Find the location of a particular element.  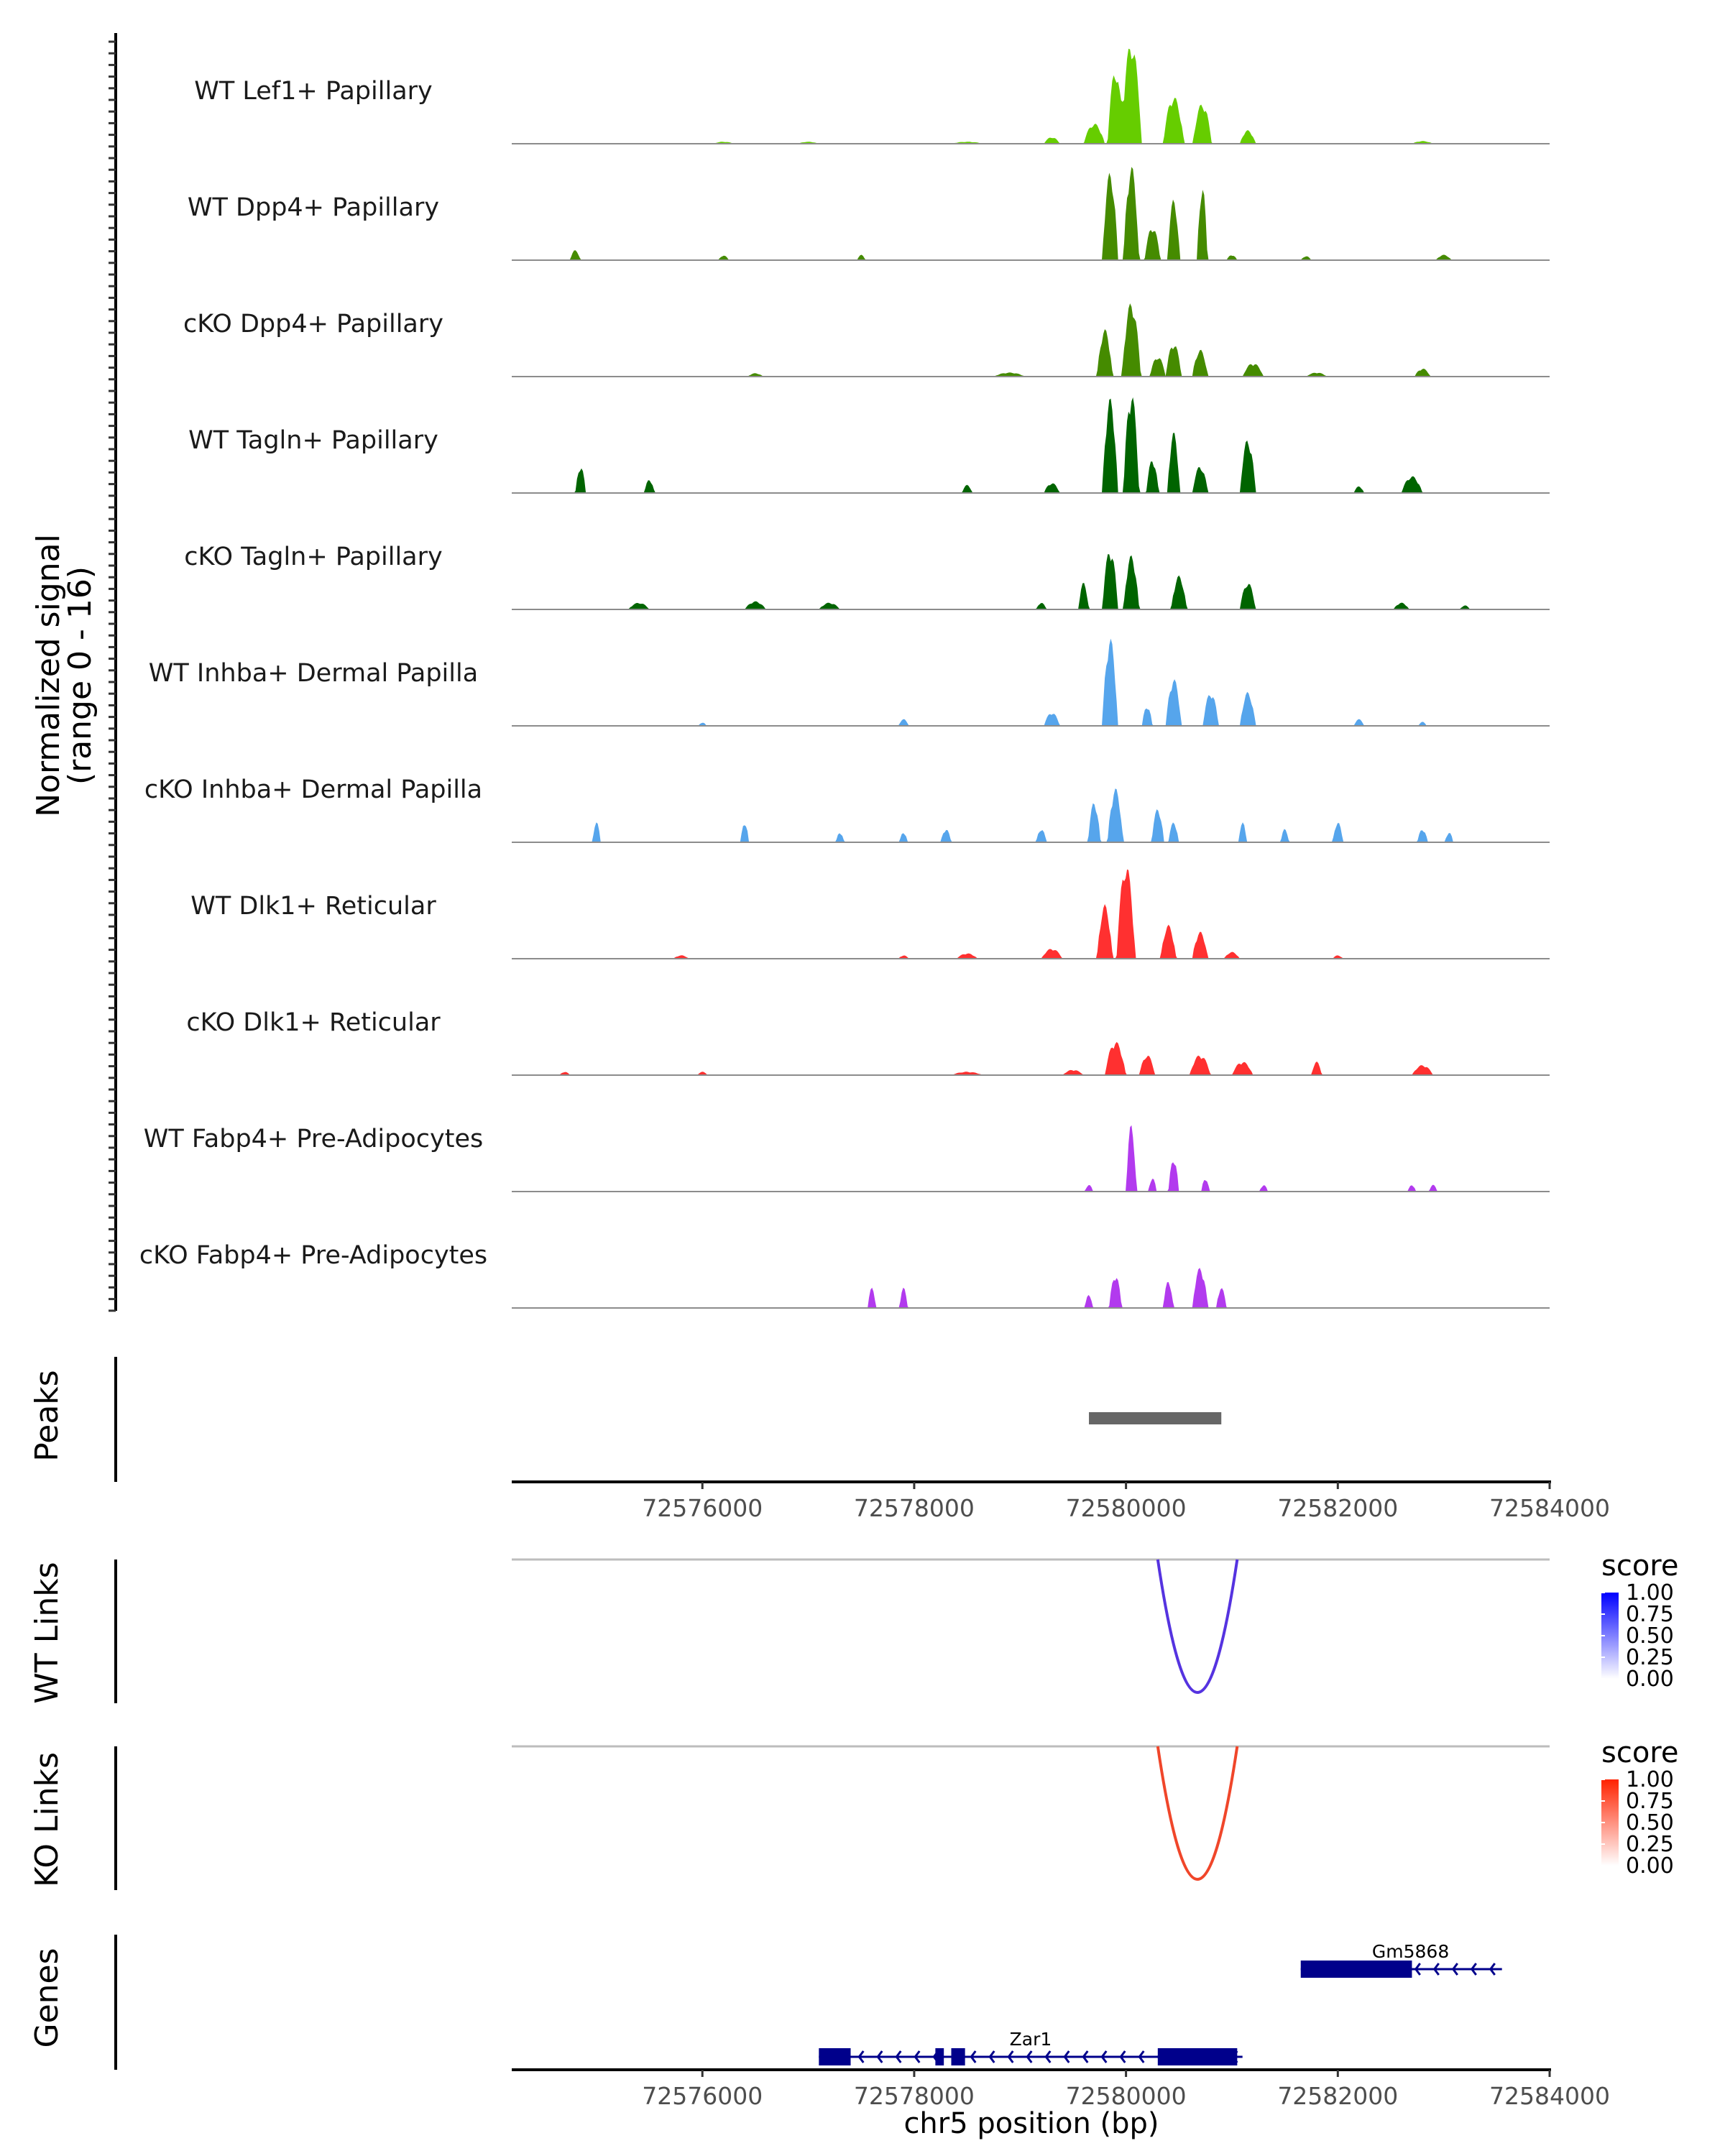

x-axis-bottom-tick-label-1: 72578000 is located at coordinates (914, 2096).